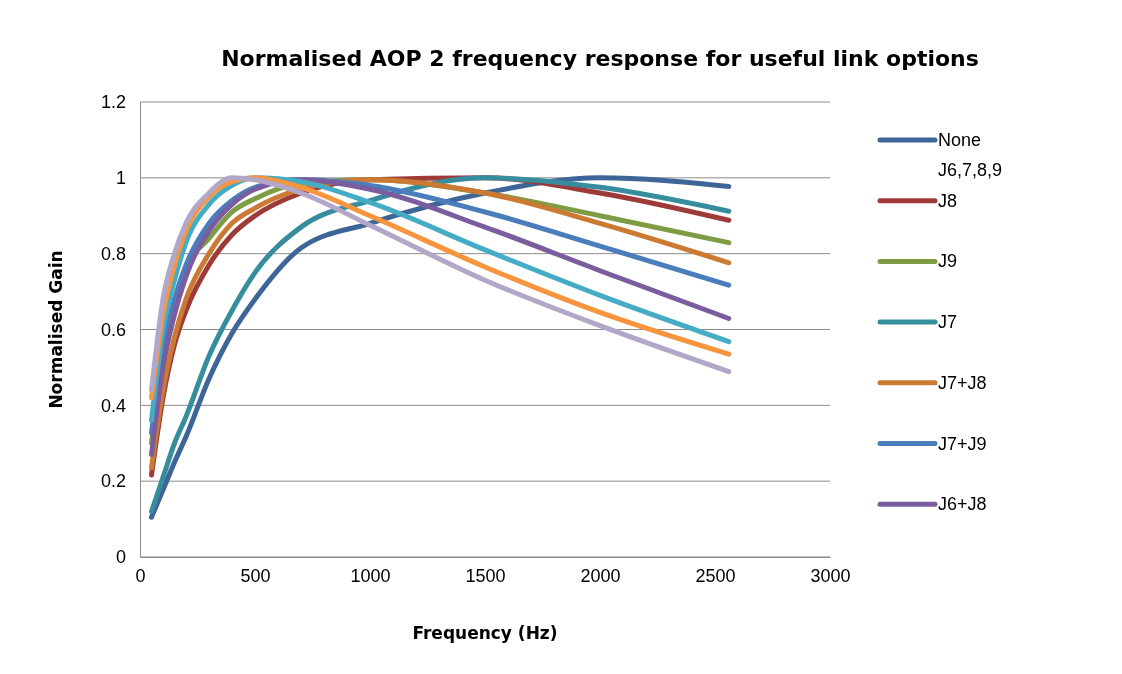  Describe the element at coordinates (485, 575) in the screenshot. I see `x-tick-label: 1500` at that location.